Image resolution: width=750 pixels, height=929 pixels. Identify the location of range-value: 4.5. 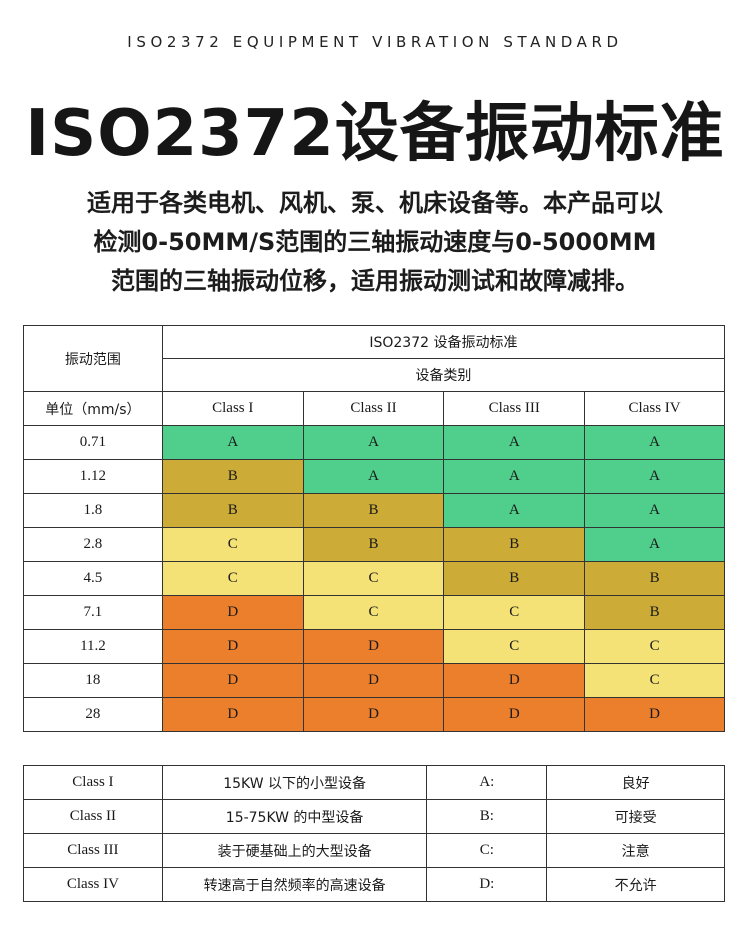
(93, 578).